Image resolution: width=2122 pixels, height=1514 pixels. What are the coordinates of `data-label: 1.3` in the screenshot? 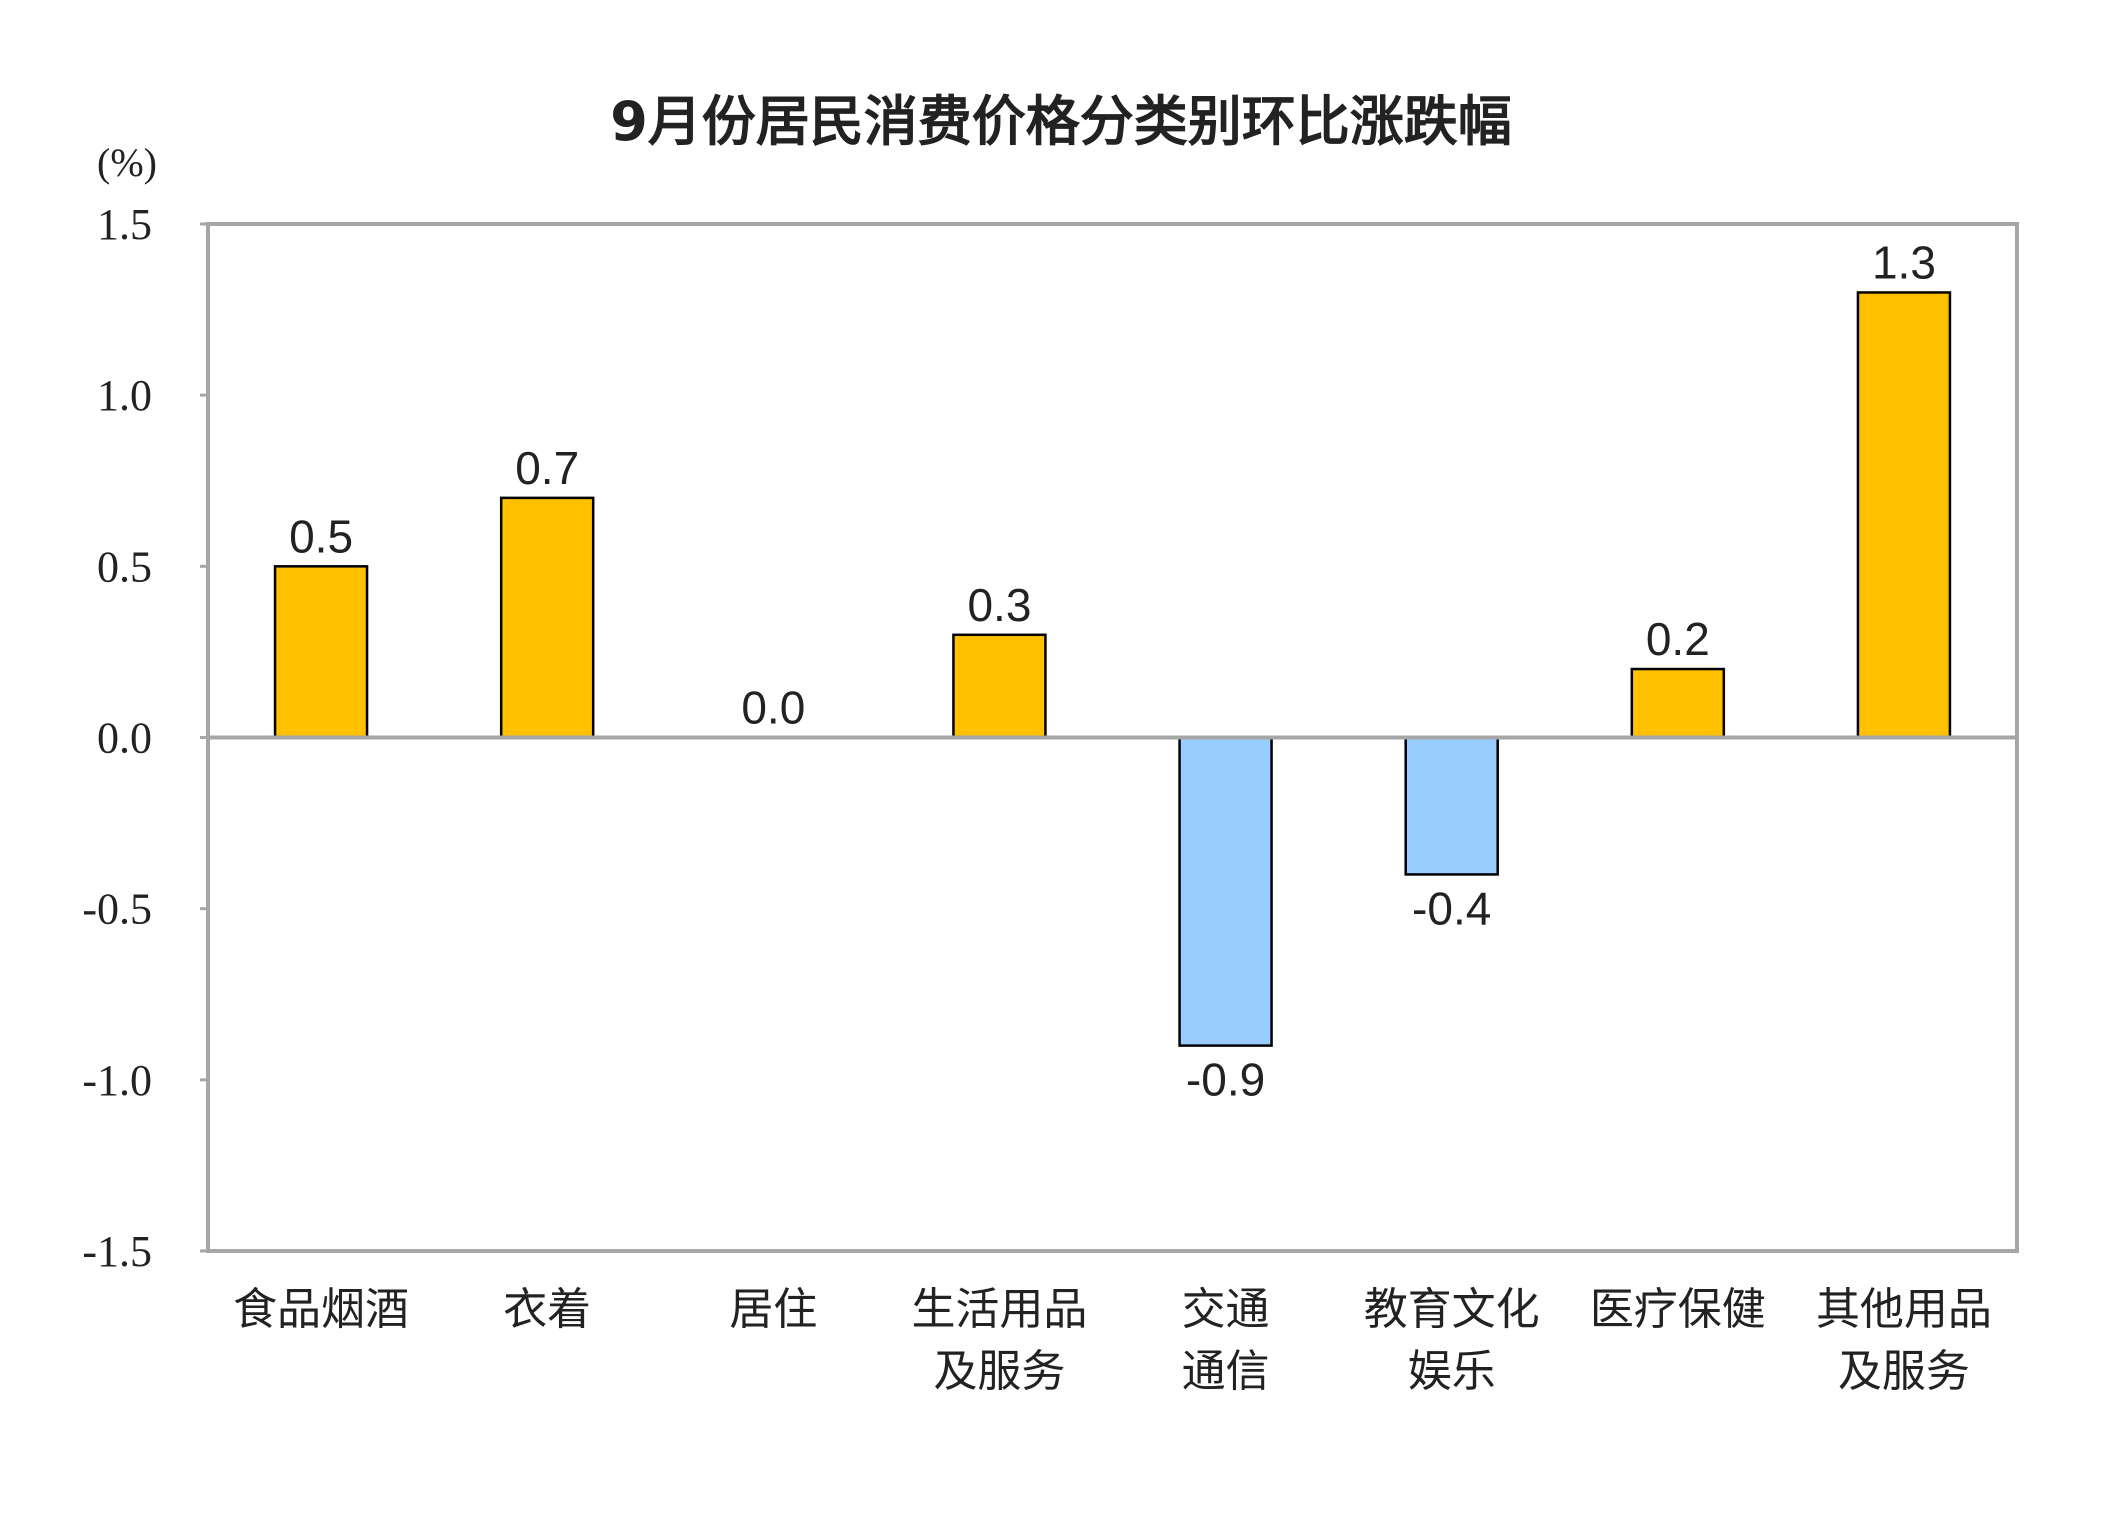 It's located at (1904, 262).